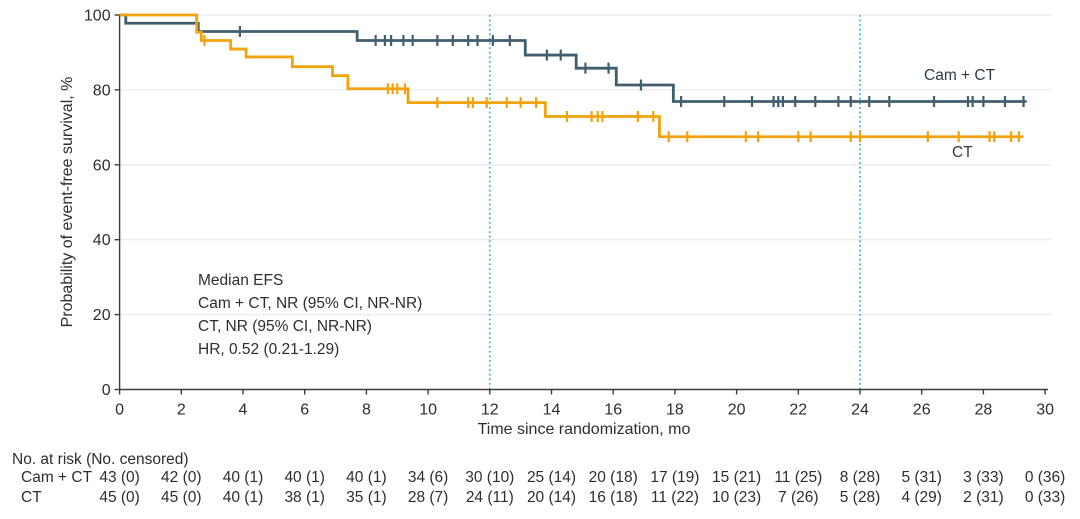 The width and height of the screenshot is (1080, 519). I want to click on risk-cell: 35 (1), so click(366, 497).